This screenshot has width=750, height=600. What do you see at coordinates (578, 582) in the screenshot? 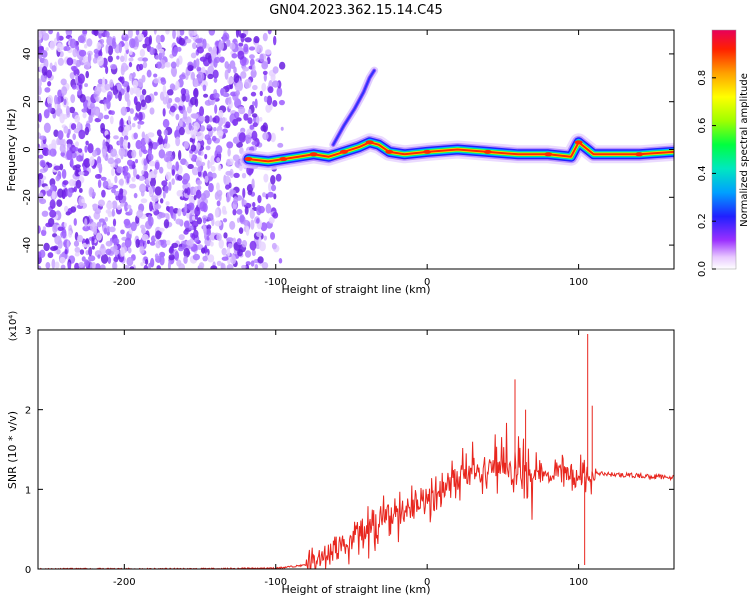
I see `snr-x-tick-label: 100` at bounding box center [578, 582].